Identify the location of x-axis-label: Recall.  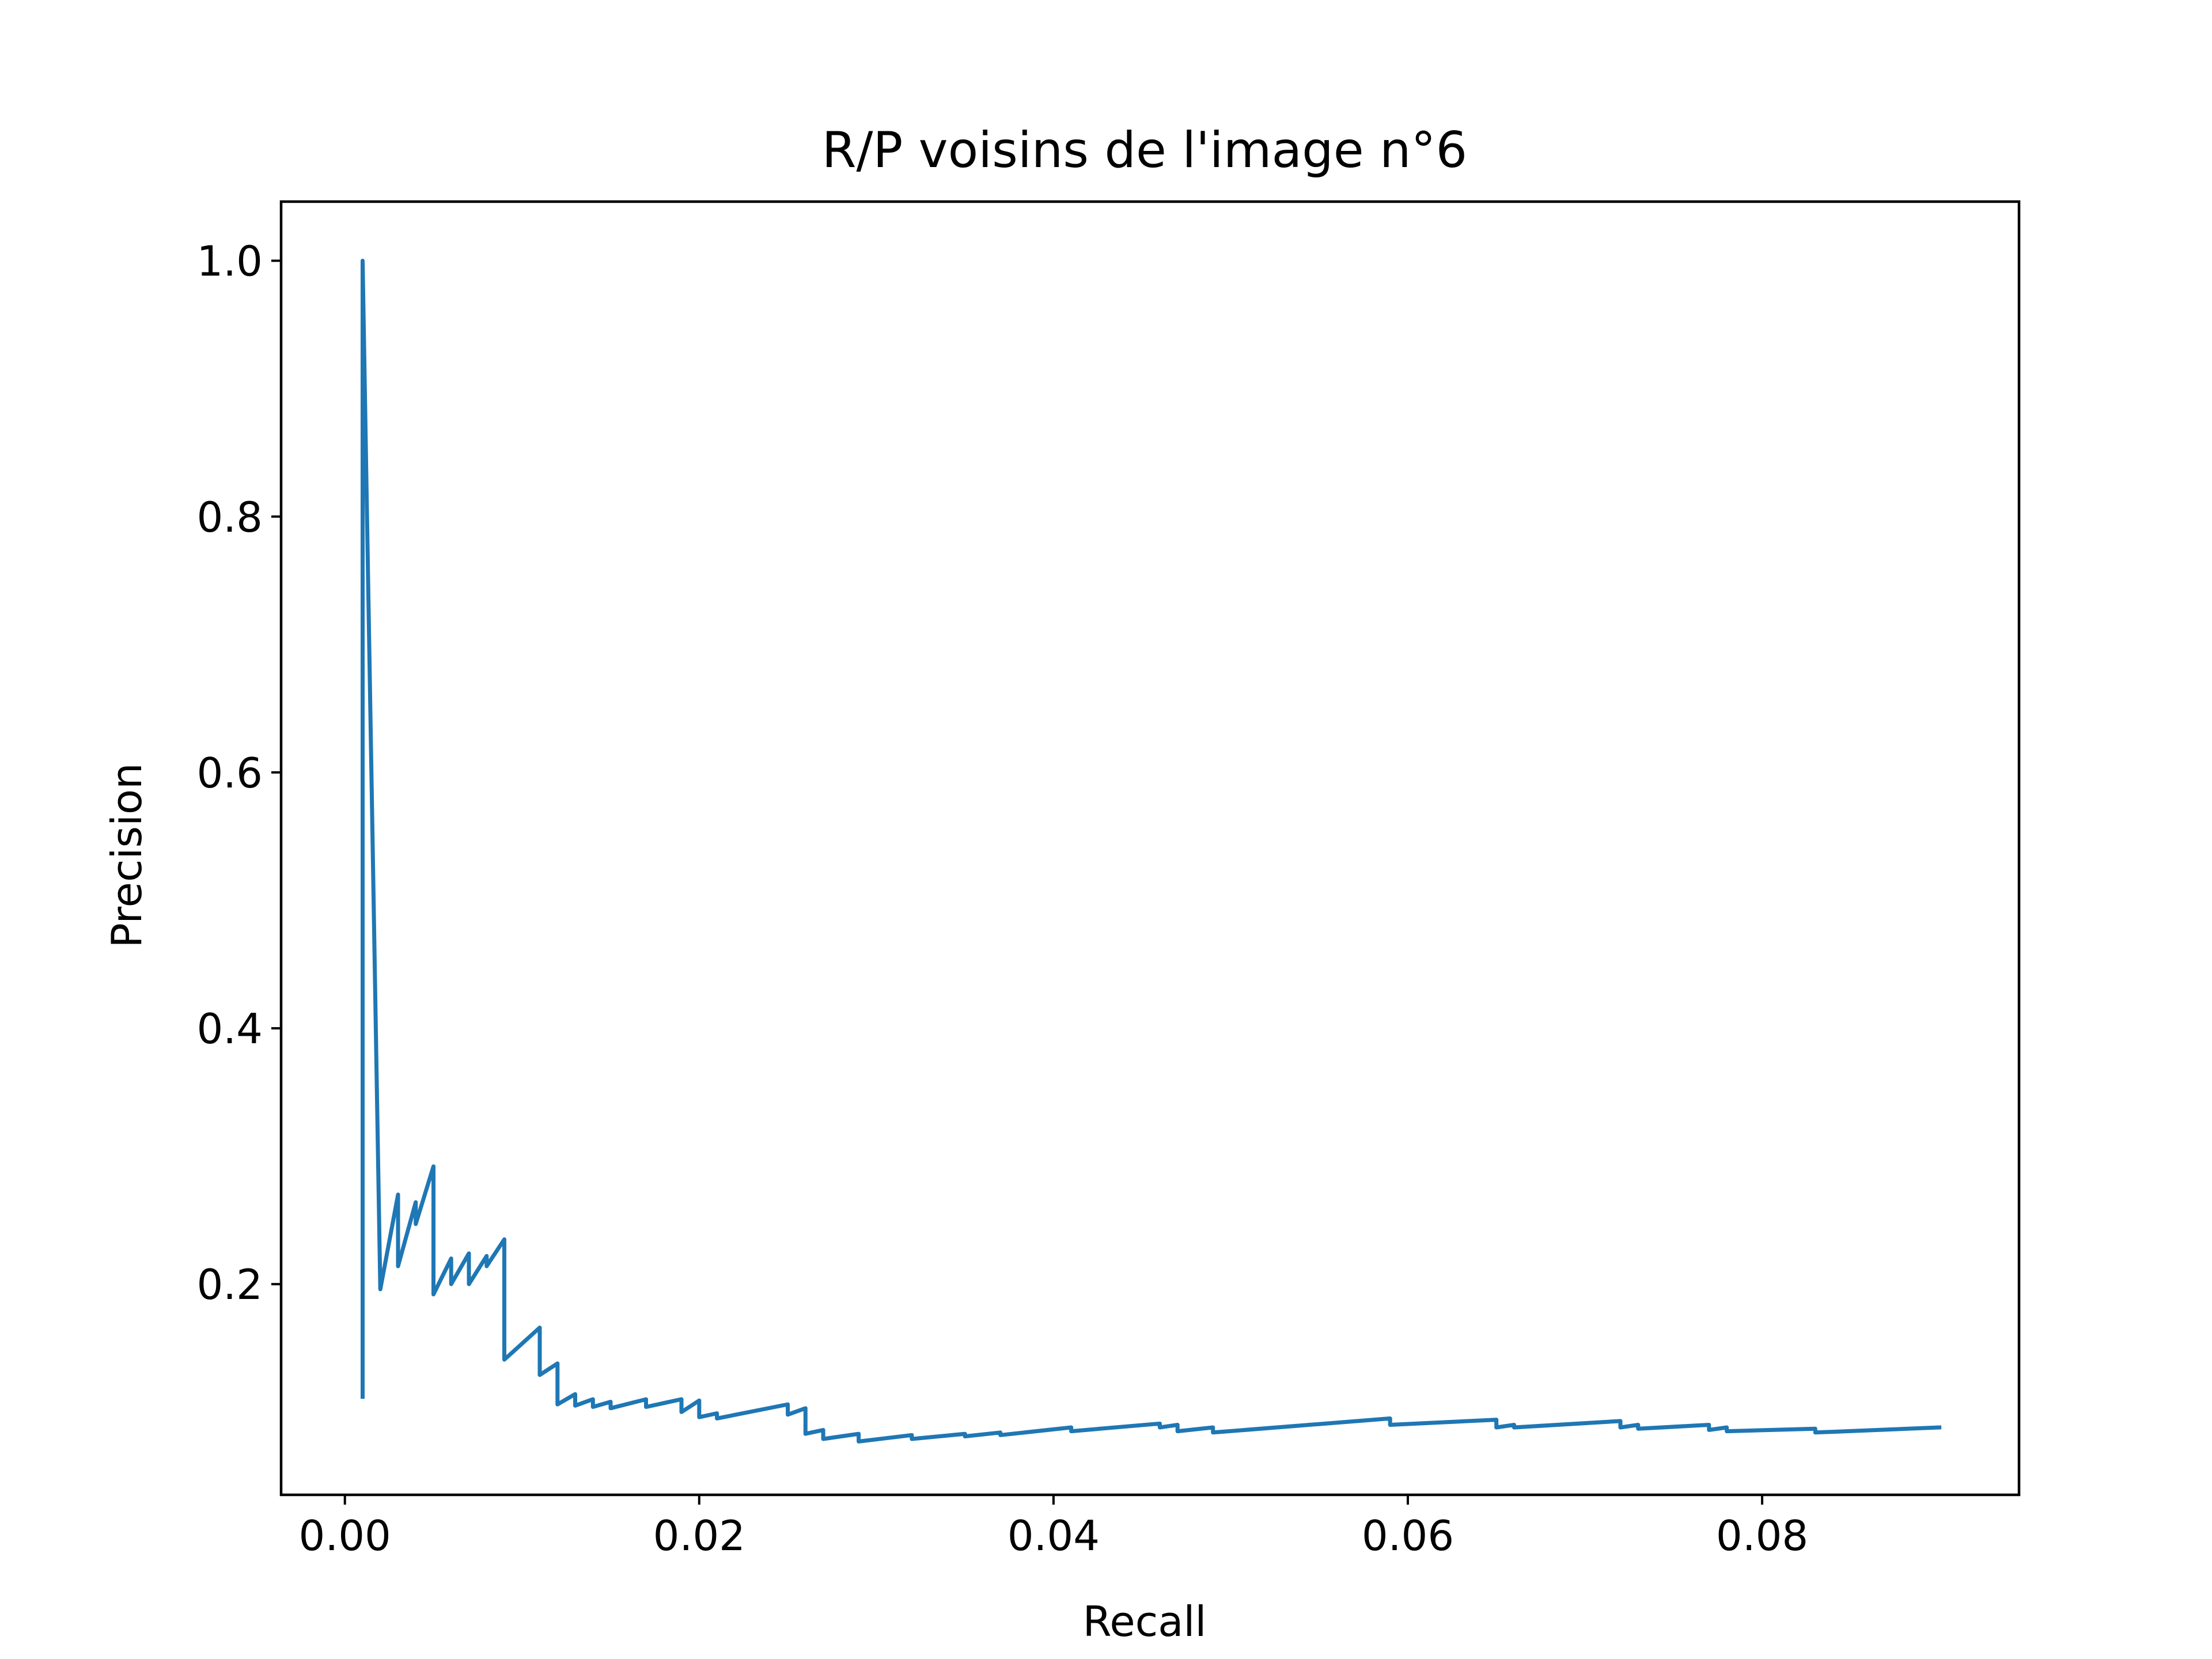
(1145, 1621).